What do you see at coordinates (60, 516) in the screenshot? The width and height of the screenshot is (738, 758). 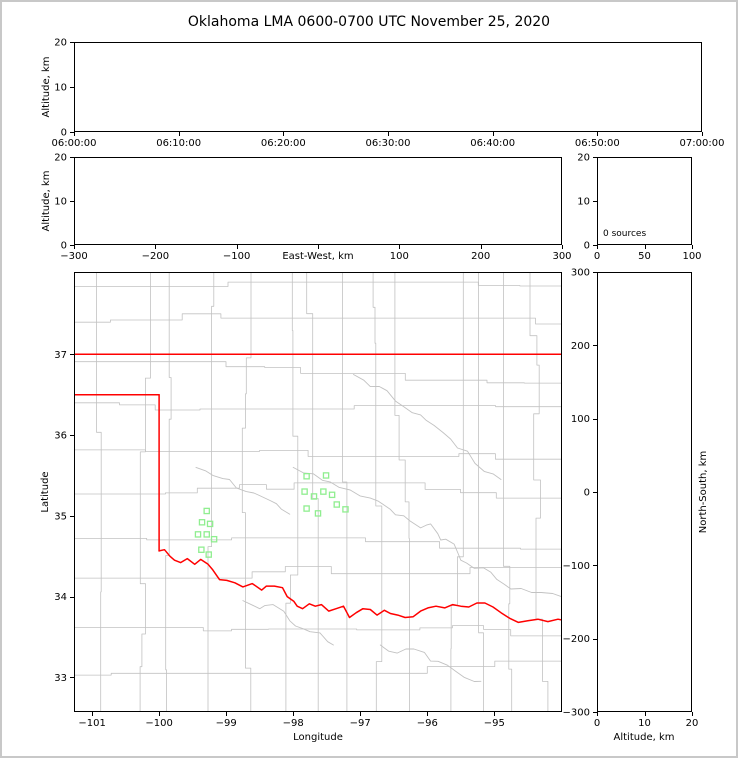 I see `y-tick-label: 35` at bounding box center [60, 516].